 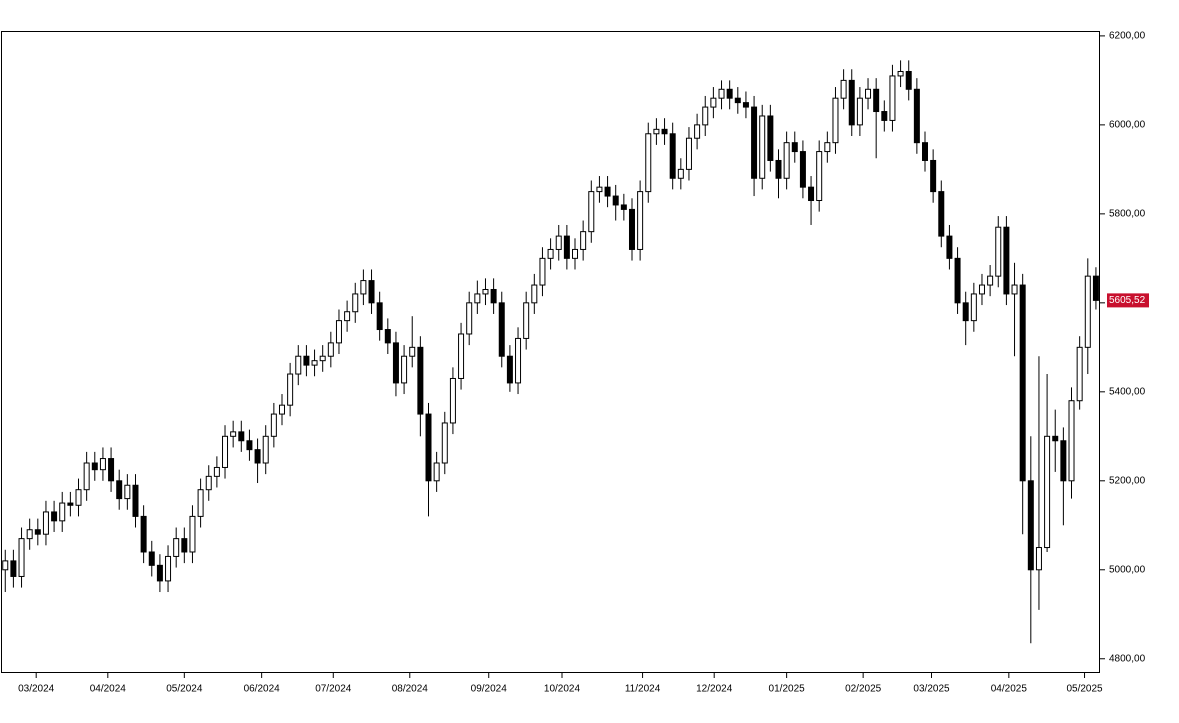 I want to click on x-tick-label: 09/2024, so click(x=489, y=689).